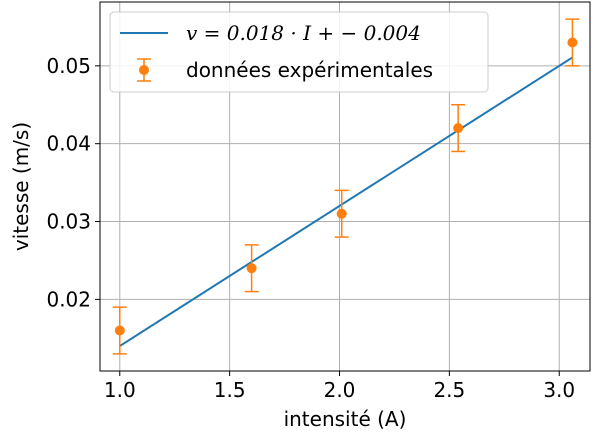 Image resolution: width=600 pixels, height=432 pixels. Describe the element at coordinates (303, 33) in the screenshot. I see `legend-fit-label: v = 0.018 · I + − 0.004` at that location.